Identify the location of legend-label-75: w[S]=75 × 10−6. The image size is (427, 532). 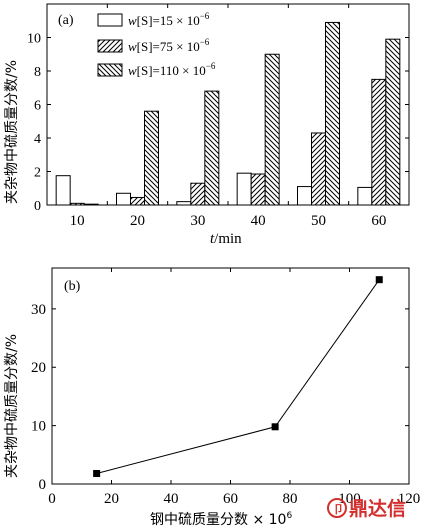
(169, 45).